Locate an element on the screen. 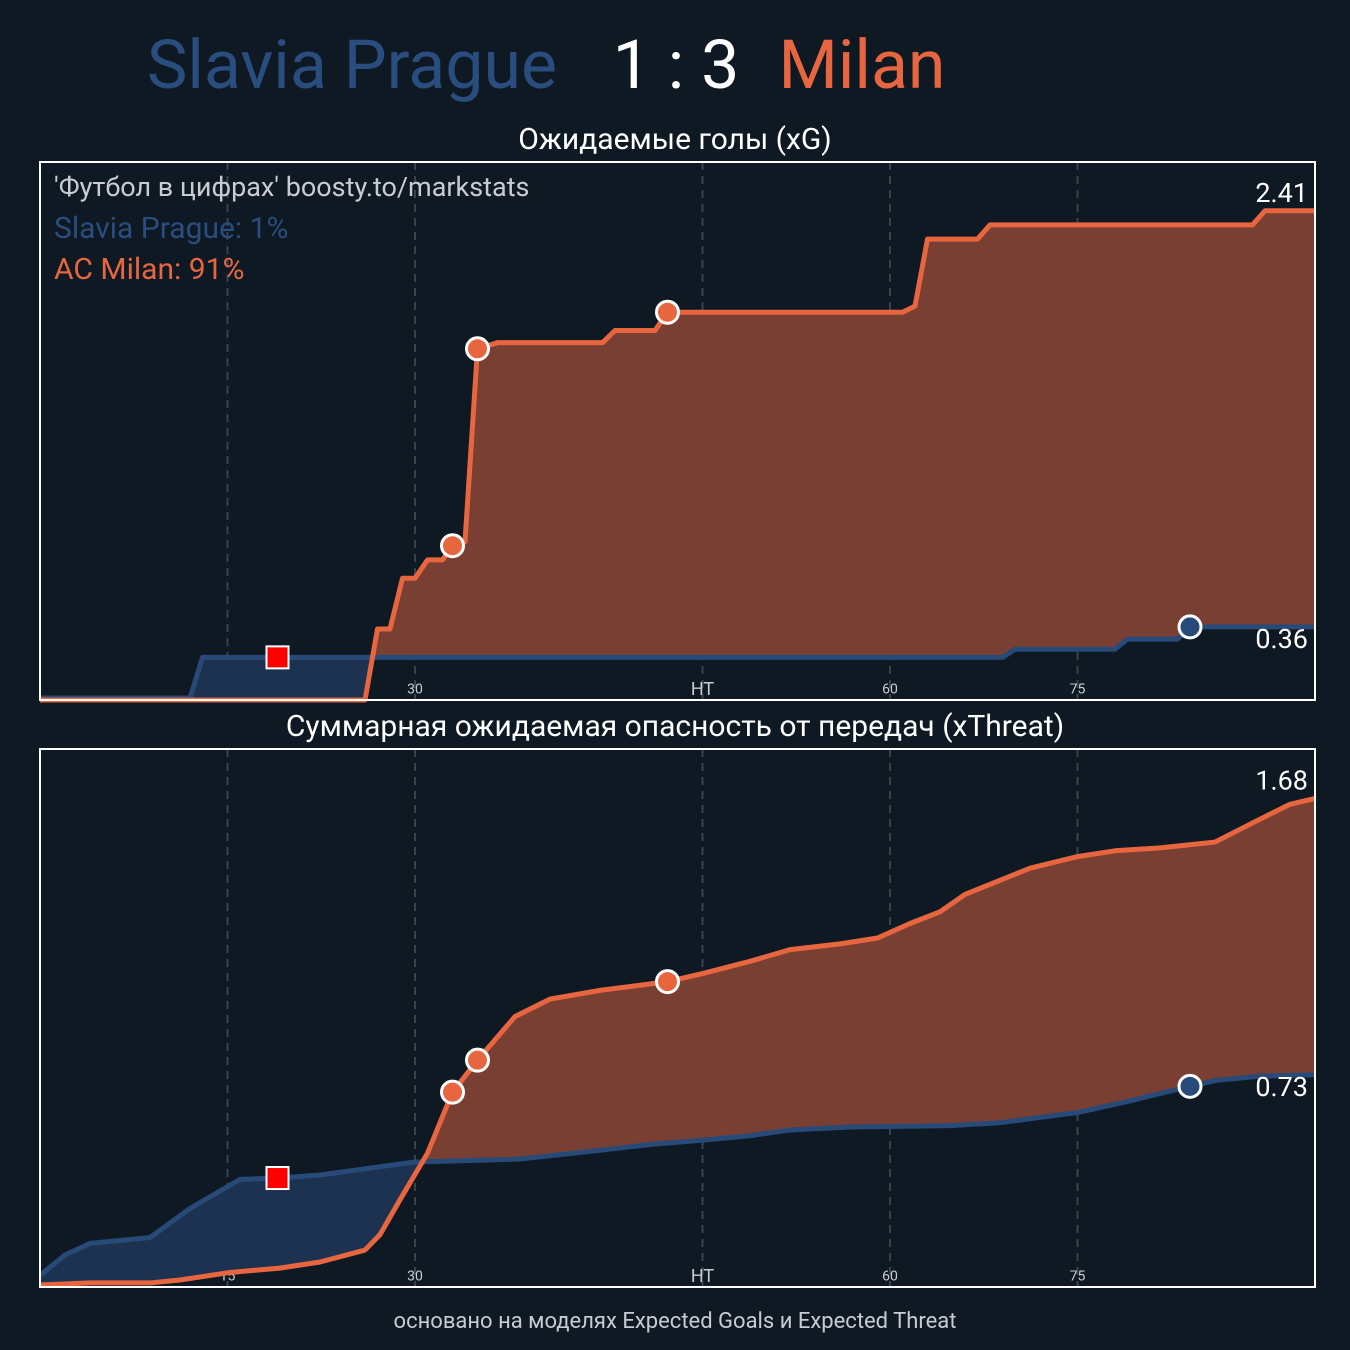  end-value-label: 0.36 is located at coordinates (1281, 639).